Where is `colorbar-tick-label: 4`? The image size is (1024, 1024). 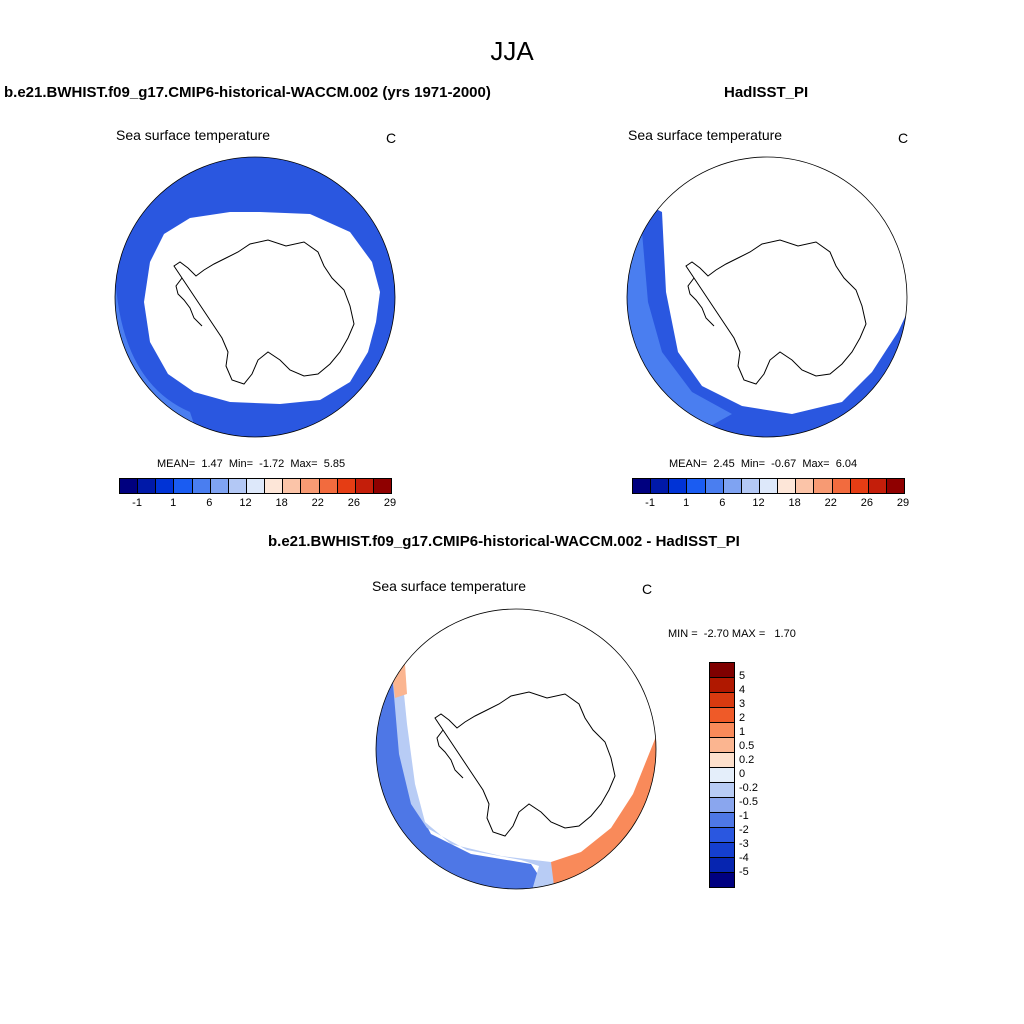
colorbar-tick-label: 4 is located at coordinates (742, 690).